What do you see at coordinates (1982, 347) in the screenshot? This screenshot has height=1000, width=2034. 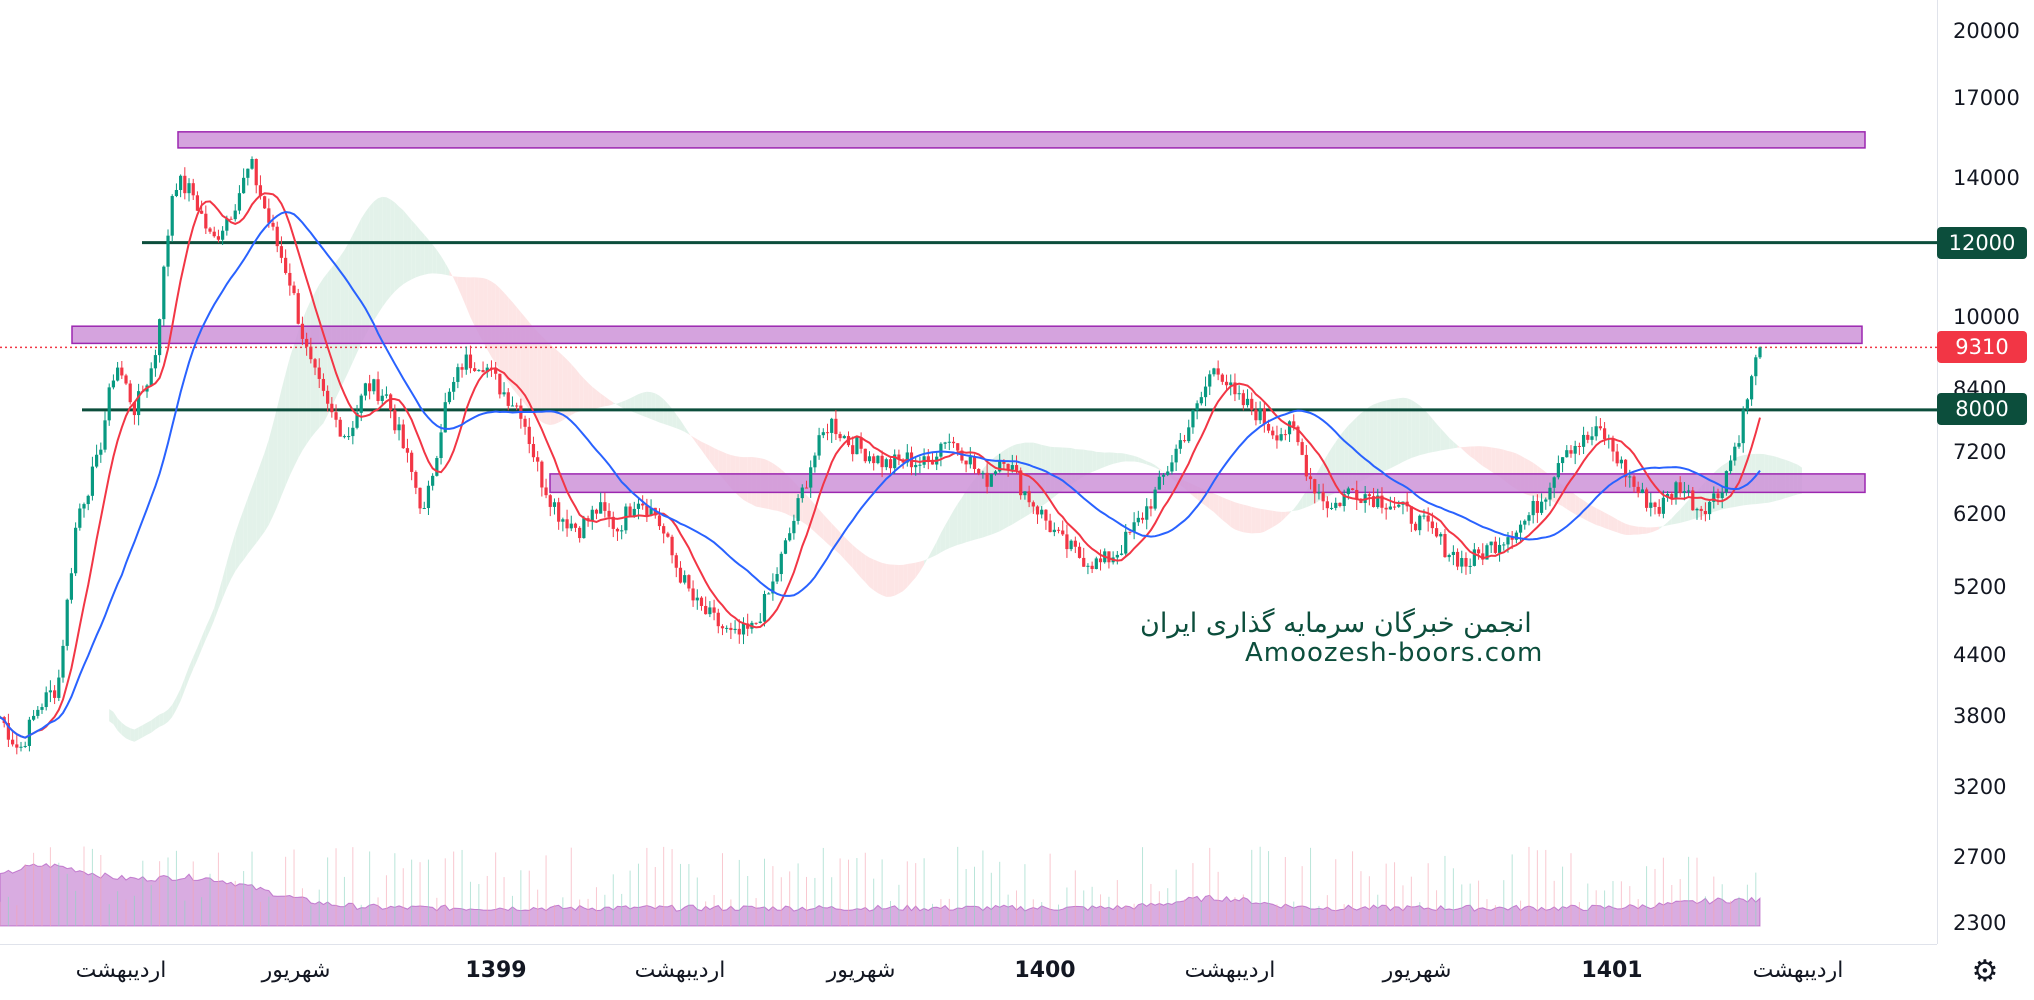 I see `last-price-badge: 9310` at bounding box center [1982, 347].